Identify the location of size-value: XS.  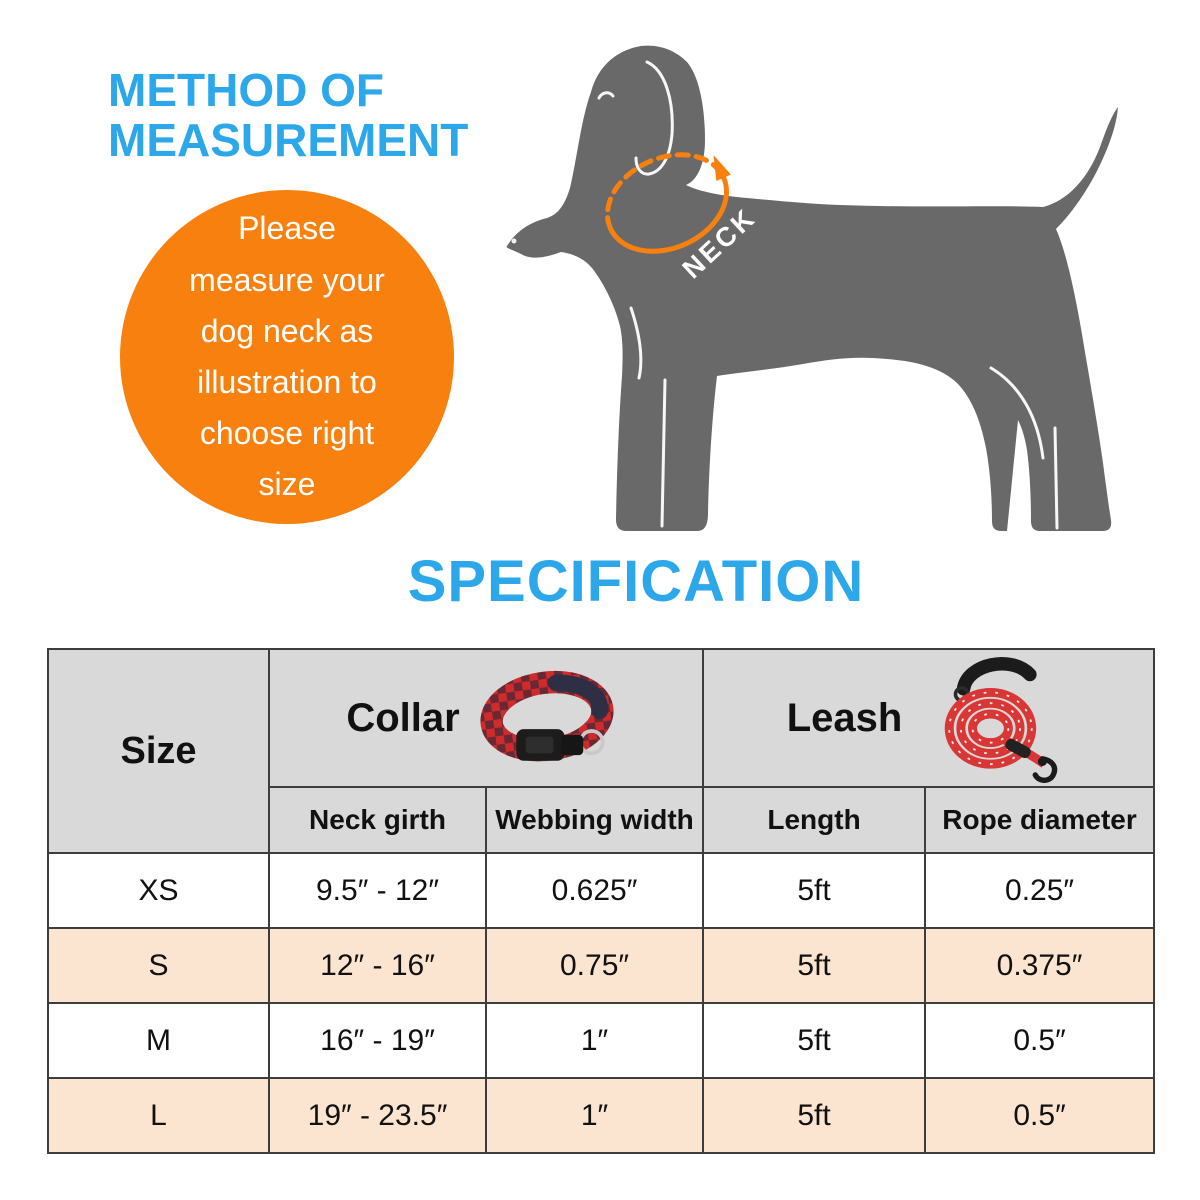
(158, 890).